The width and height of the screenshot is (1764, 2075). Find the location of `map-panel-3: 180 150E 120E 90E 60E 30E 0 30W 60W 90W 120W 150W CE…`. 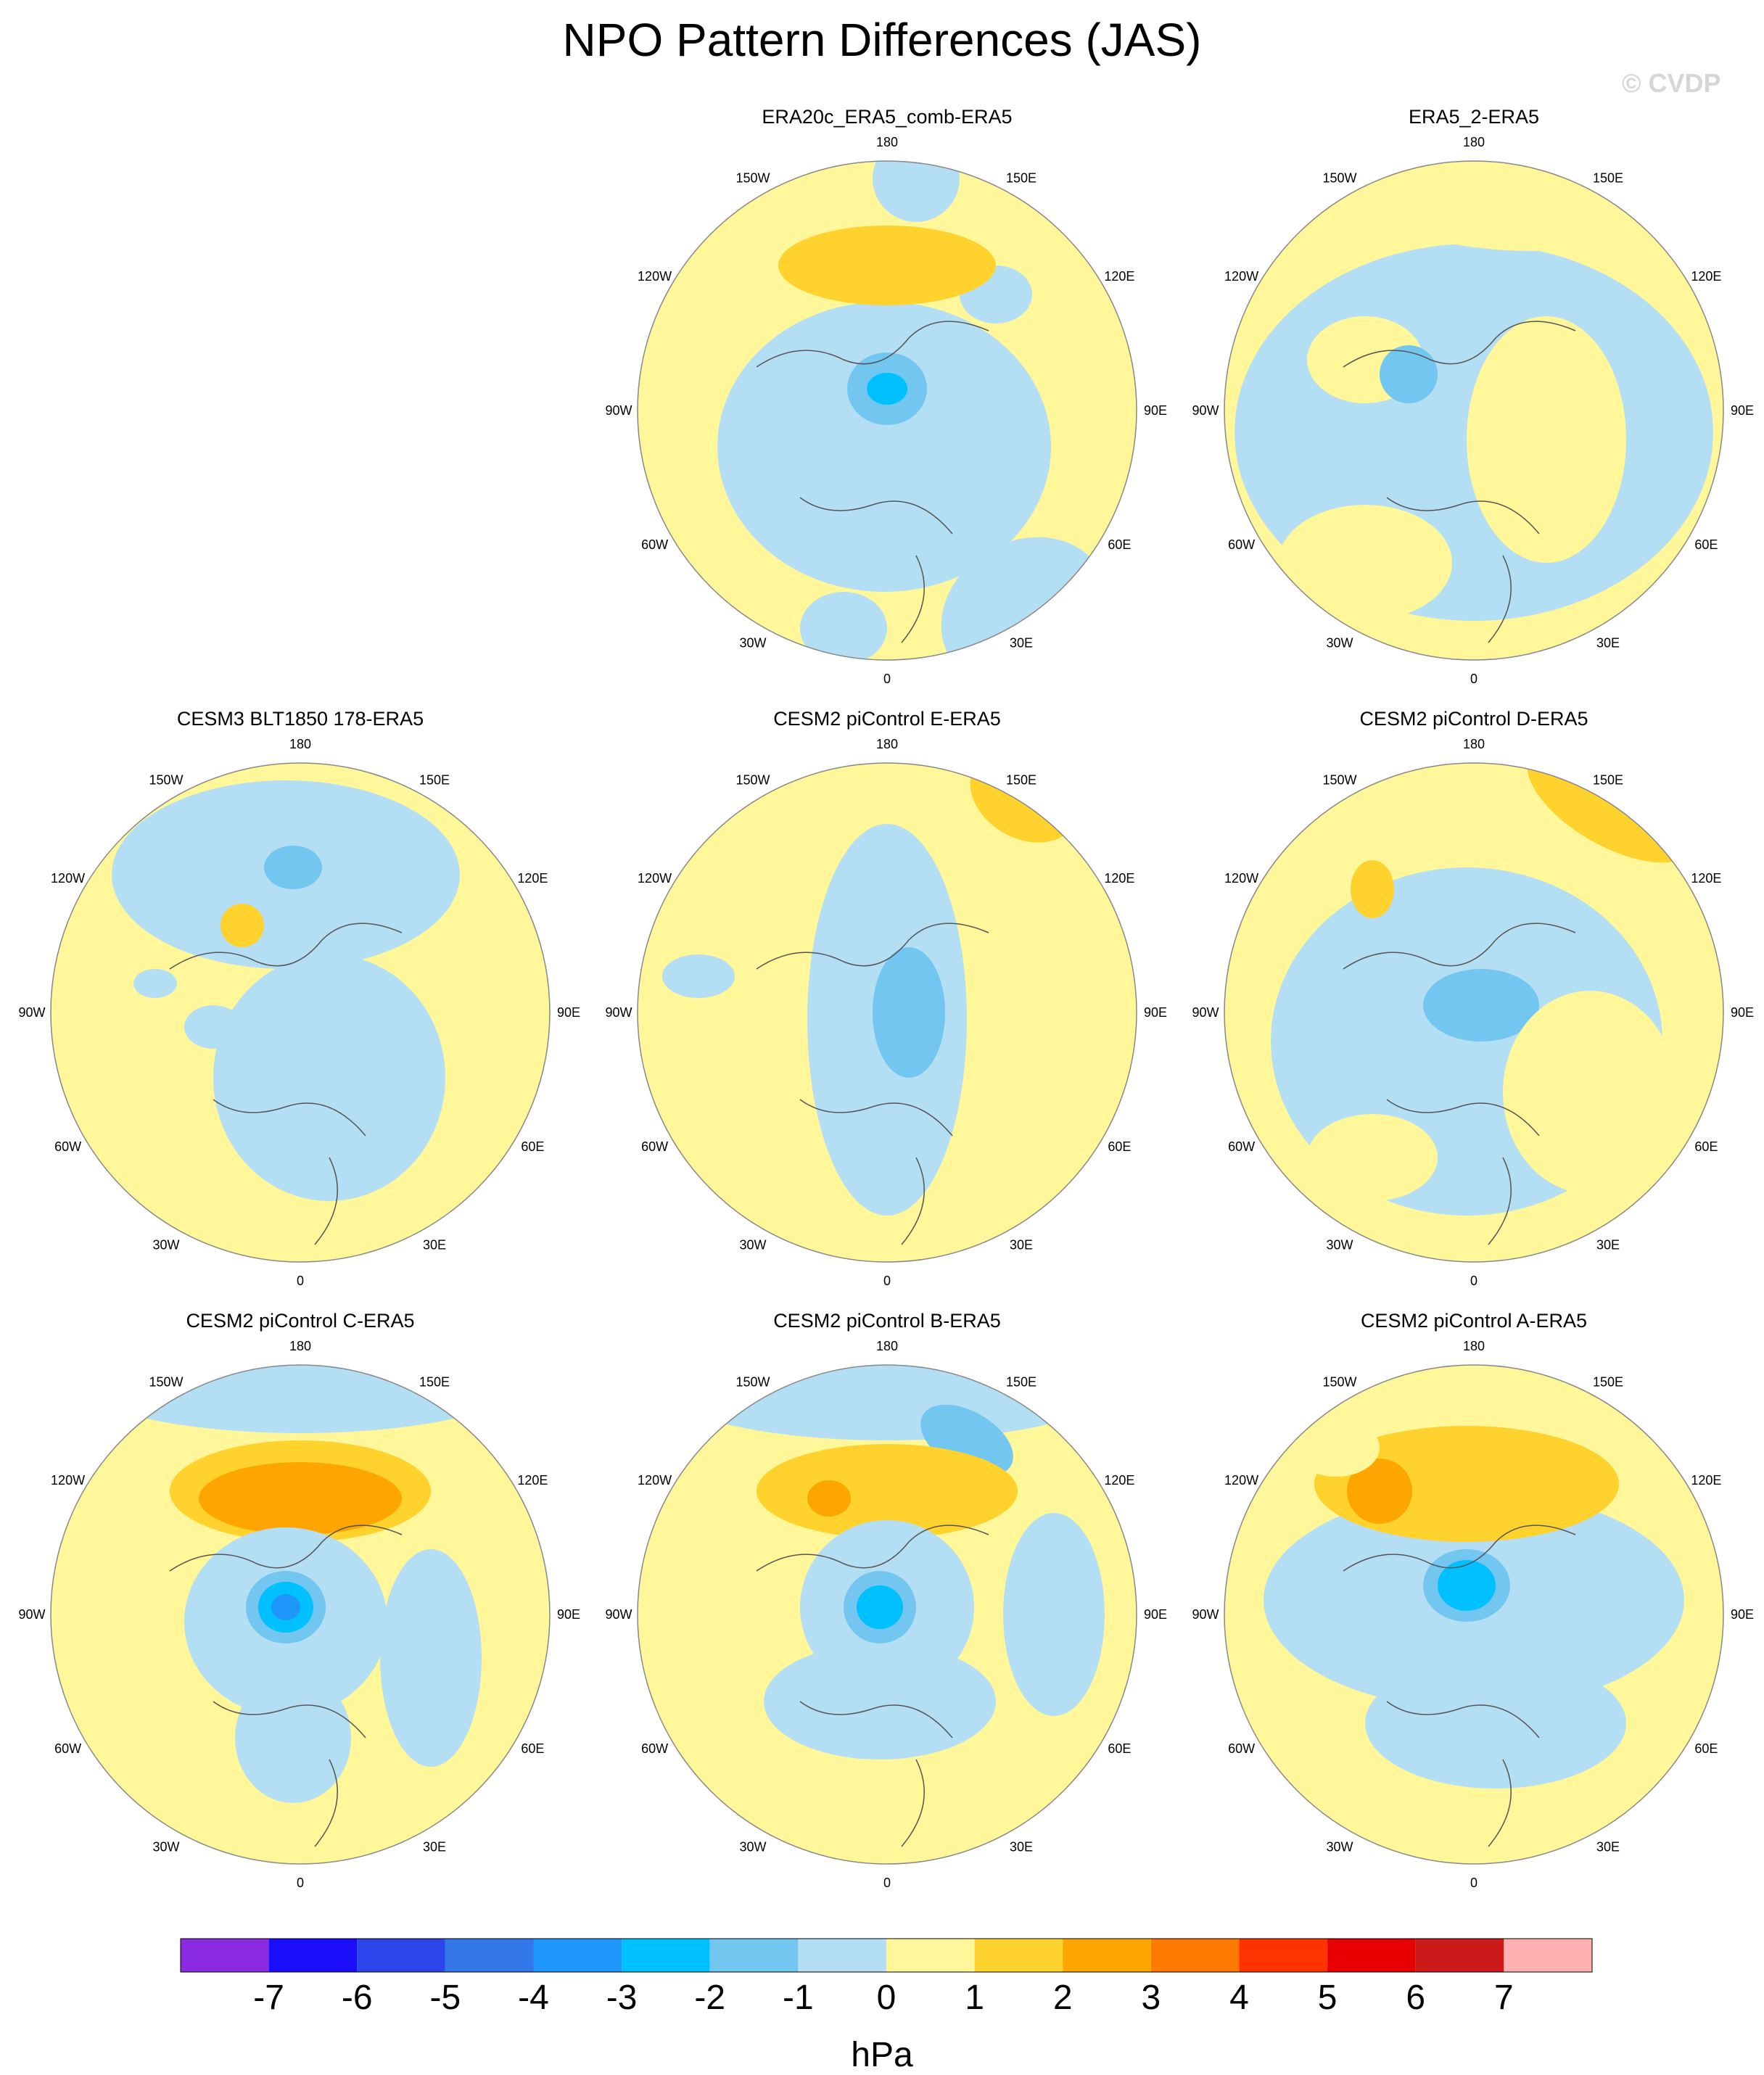

map-panel-3: 180 150E 120E 90E 60E 30E 0 30W 60W 90W 120W 150W CE… is located at coordinates (886, 998).